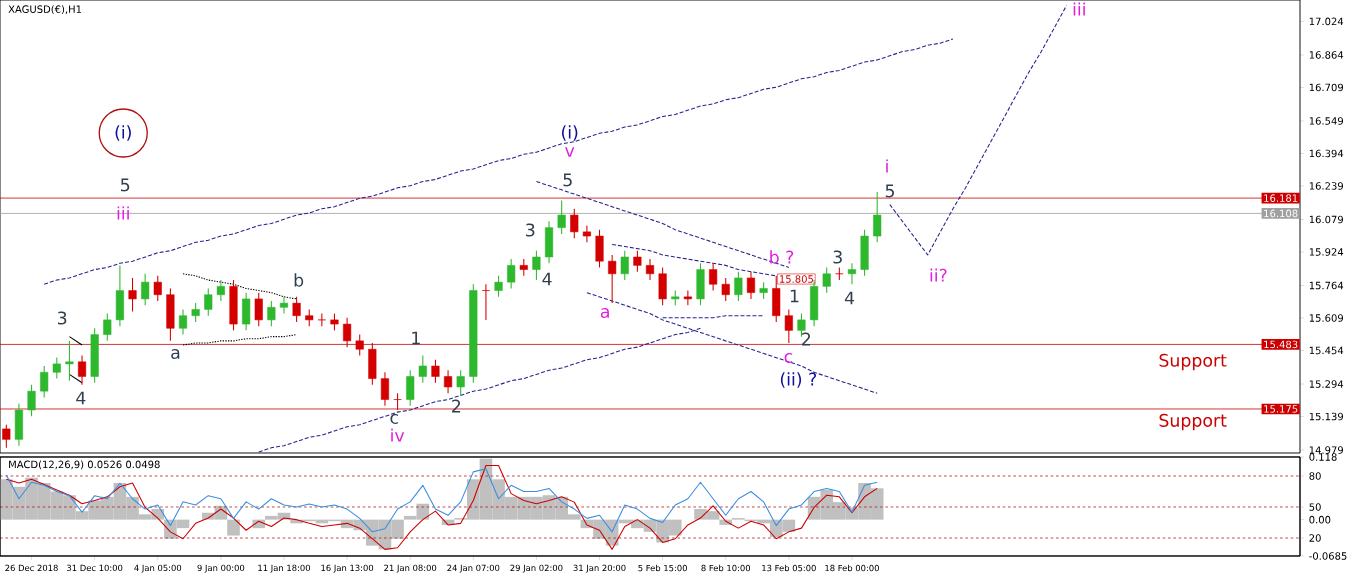 This screenshot has height=582, width=1362. Describe the element at coordinates (1326, 55) in the screenshot. I see `y-tick-label: 16.864` at that location.